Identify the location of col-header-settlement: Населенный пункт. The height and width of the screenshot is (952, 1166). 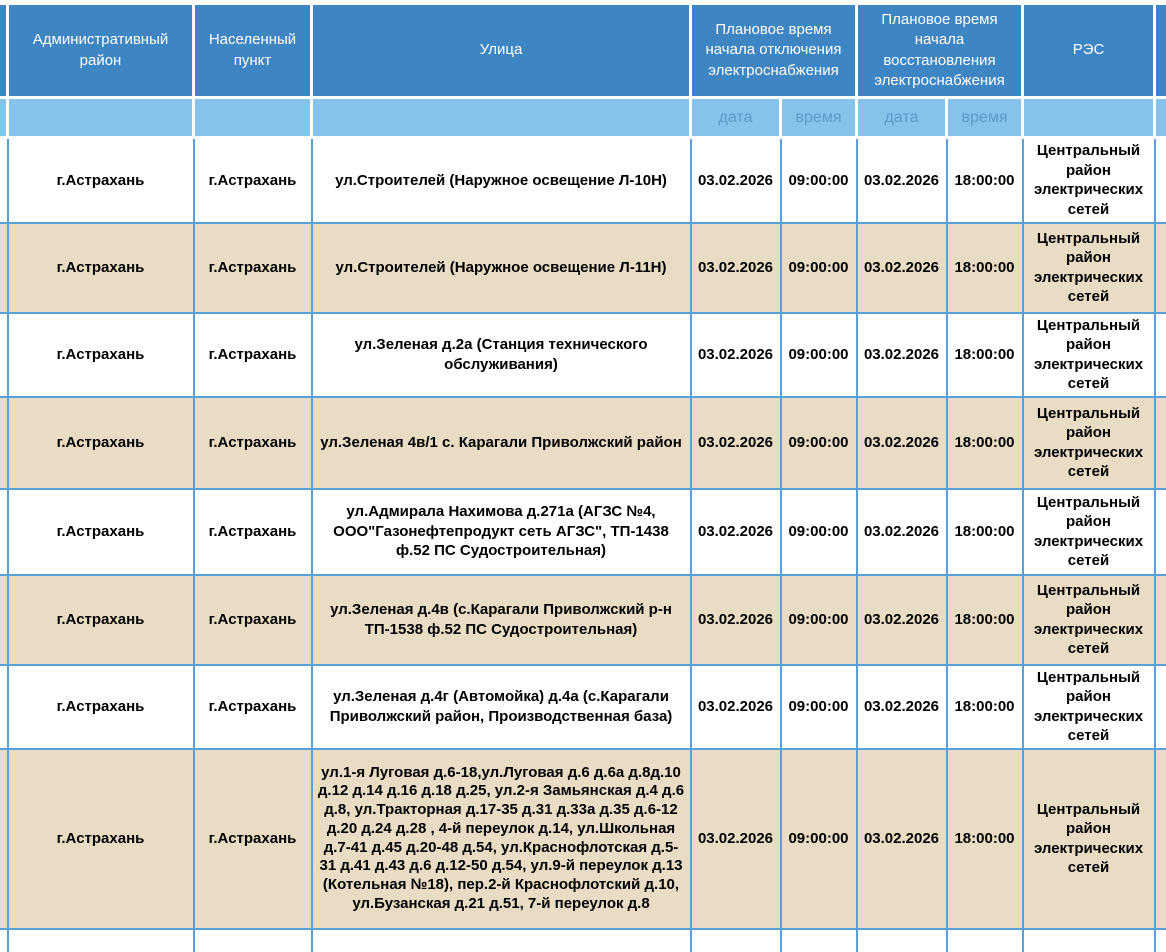
(252, 50).